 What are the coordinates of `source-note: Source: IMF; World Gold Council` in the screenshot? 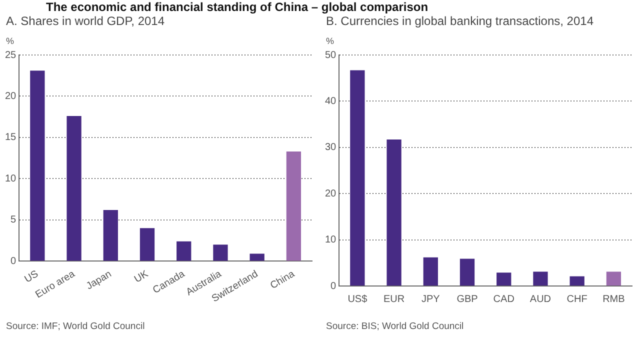 It's located at (75, 326).